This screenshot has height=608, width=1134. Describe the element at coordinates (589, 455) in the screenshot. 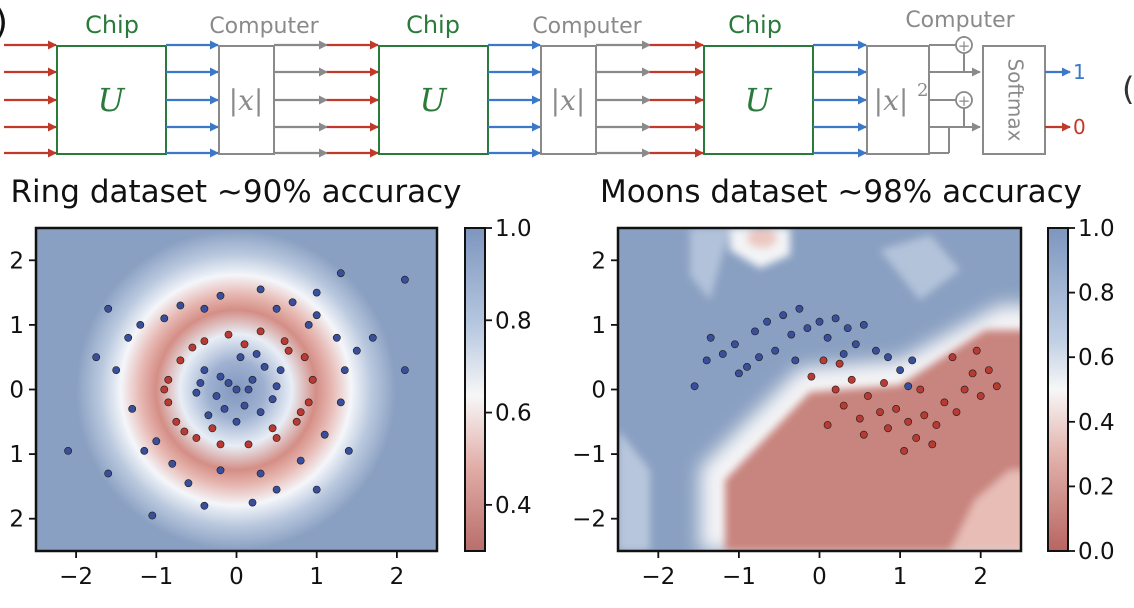

I see `y-tick-label: −1` at that location.